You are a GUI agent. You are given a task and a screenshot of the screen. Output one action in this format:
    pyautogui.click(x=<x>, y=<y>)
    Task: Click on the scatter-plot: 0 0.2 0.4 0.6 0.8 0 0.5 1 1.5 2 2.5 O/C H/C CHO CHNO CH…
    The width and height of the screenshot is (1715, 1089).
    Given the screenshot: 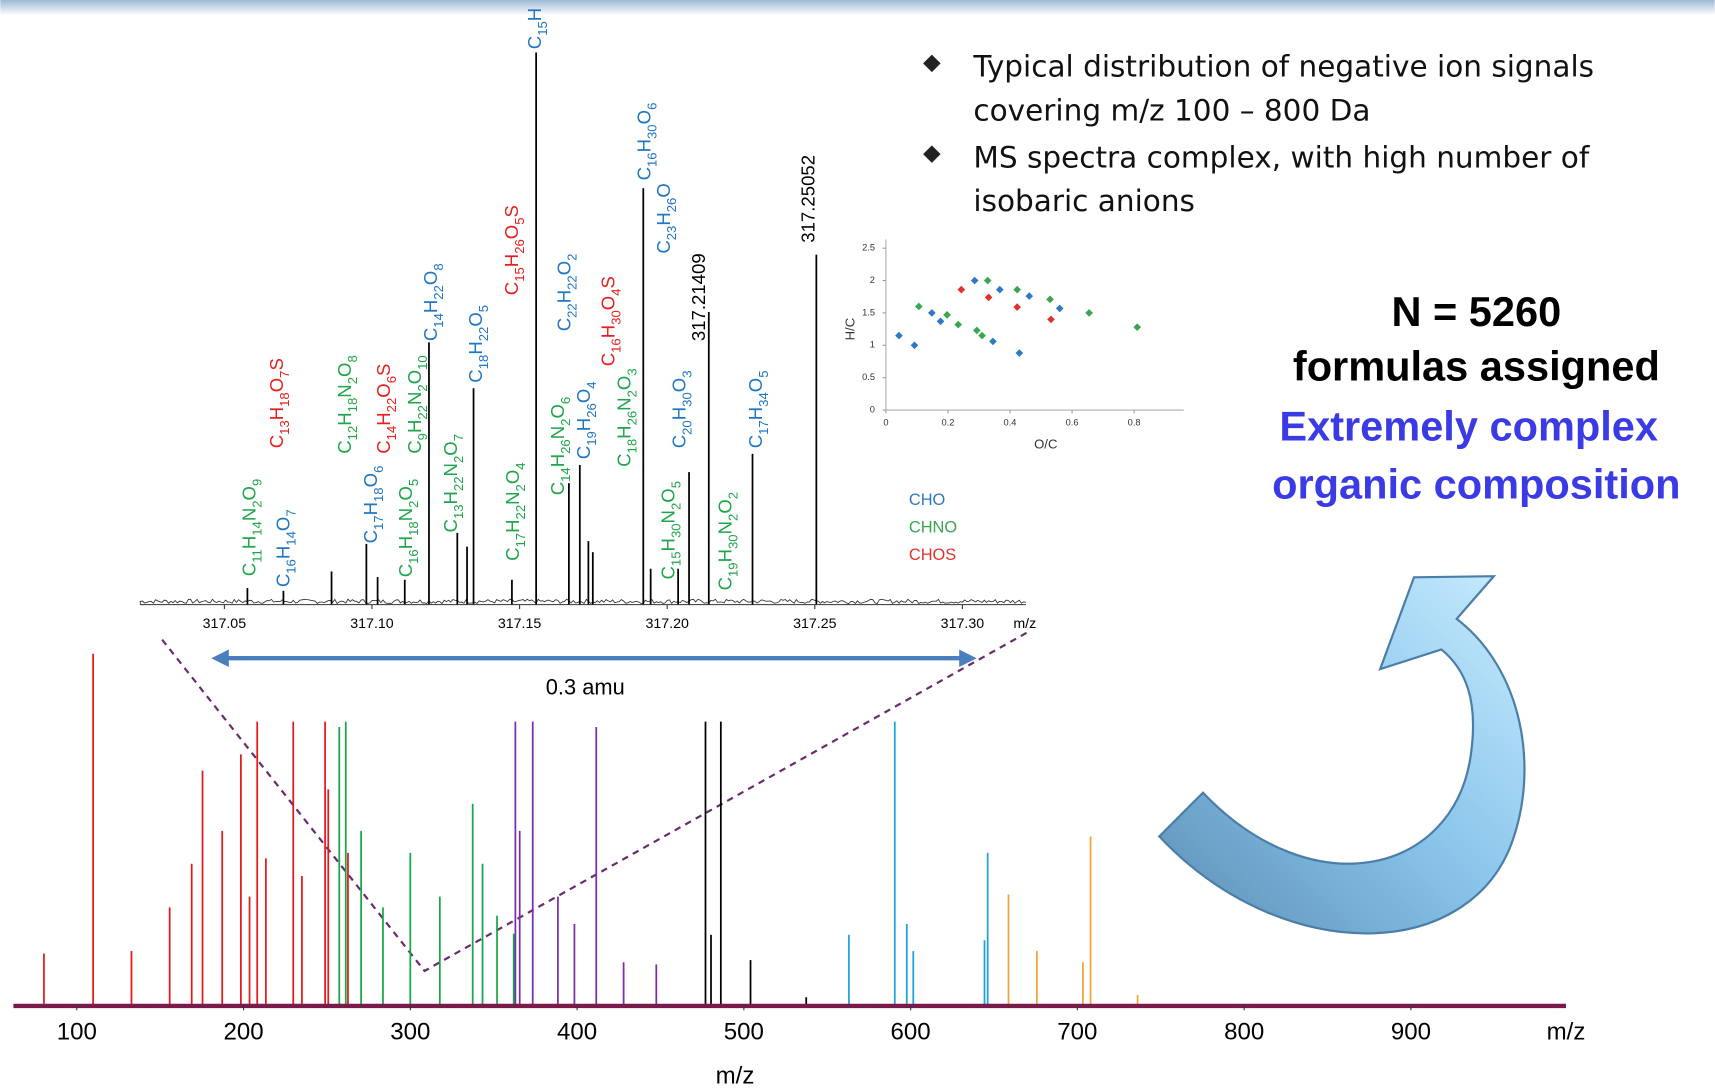 What is the action you would take?
    pyautogui.click(x=1013, y=401)
    